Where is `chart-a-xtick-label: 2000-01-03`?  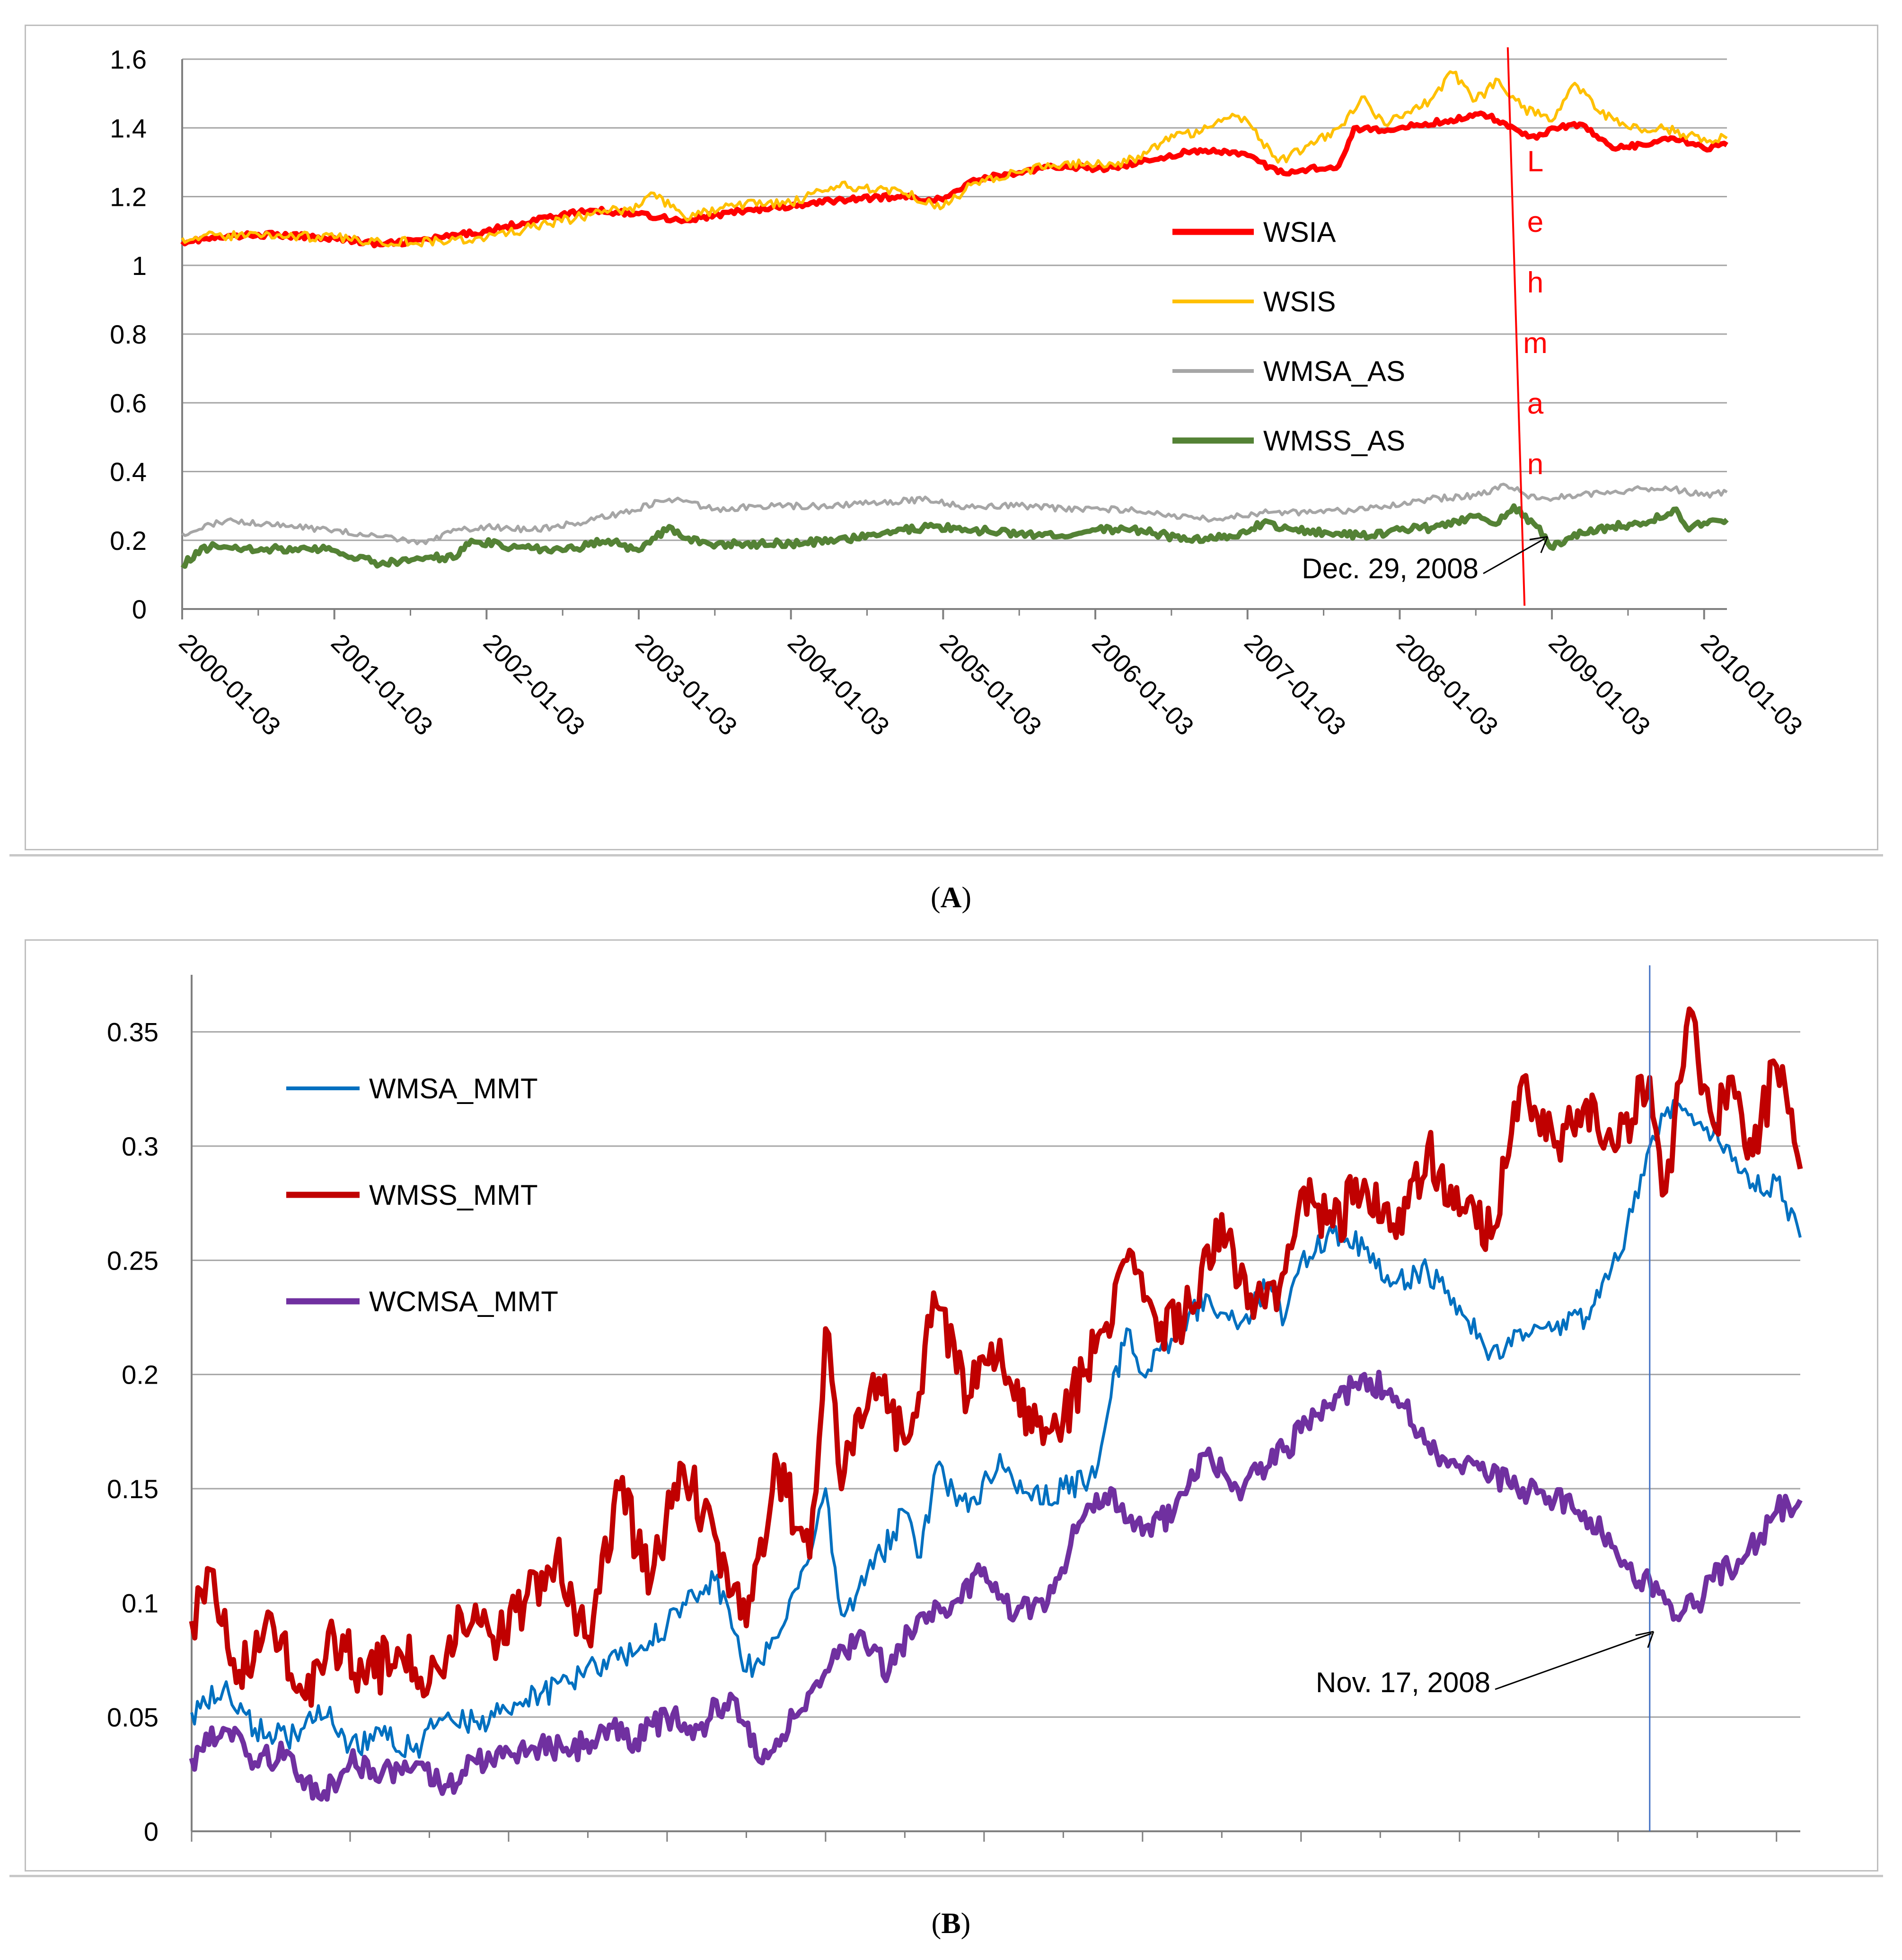 chart-a-xtick-label: 2000-01-03 is located at coordinates (230, 684).